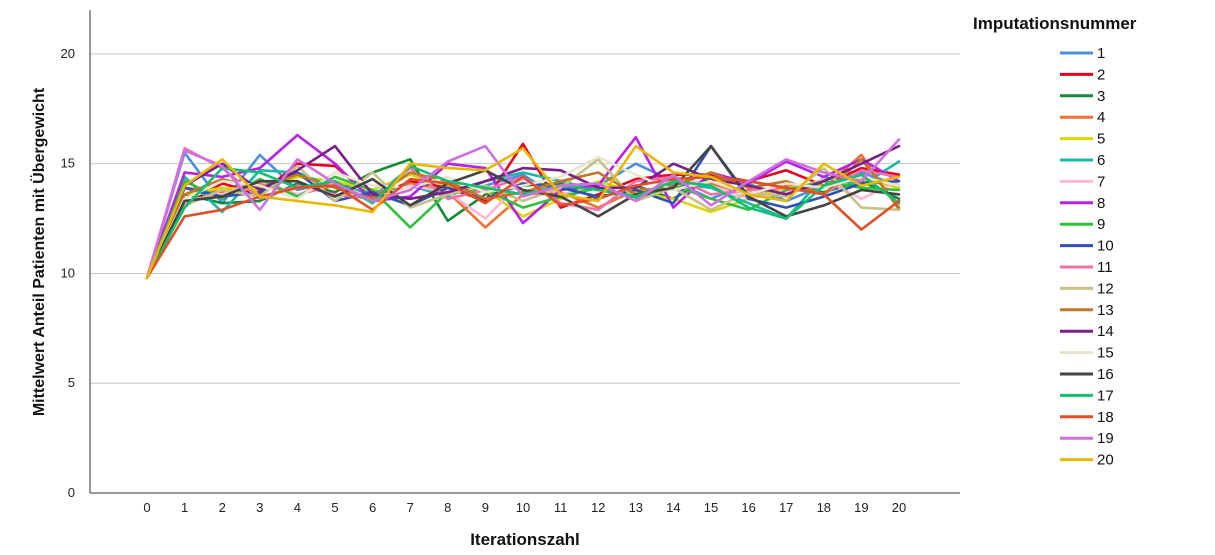  I want to click on legend-label-4: 4, so click(1101, 117).